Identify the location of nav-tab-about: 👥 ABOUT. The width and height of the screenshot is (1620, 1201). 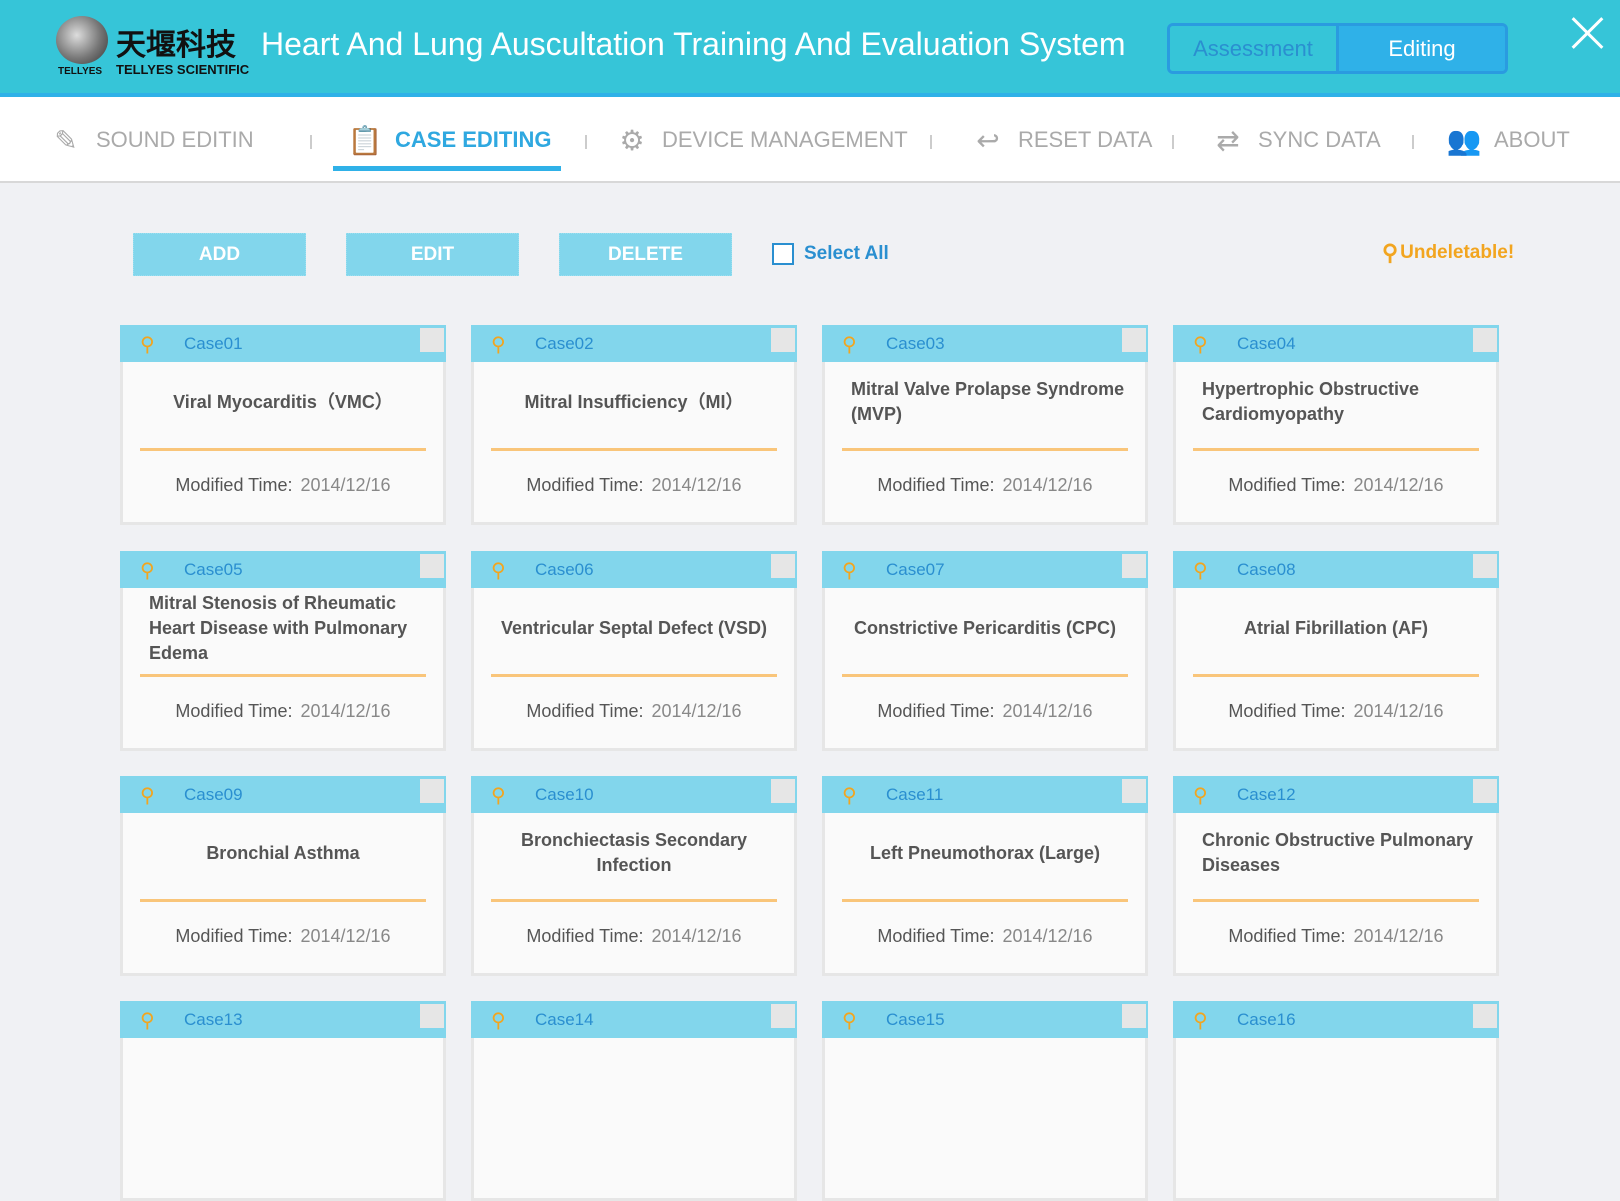
(1508, 140).